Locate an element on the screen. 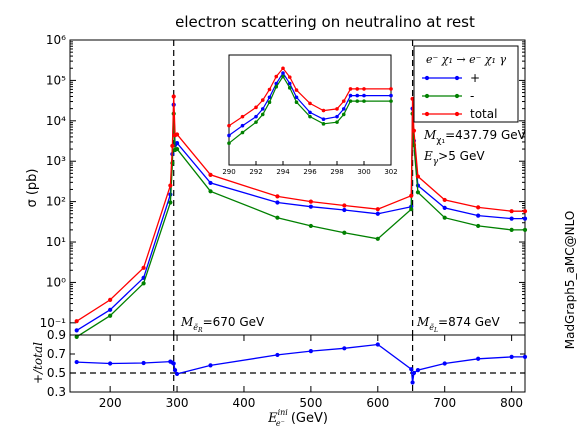 Image resolution: width=581 pixels, height=436 pixels. y-tick-label: 10⁰ is located at coordinates (56, 282).